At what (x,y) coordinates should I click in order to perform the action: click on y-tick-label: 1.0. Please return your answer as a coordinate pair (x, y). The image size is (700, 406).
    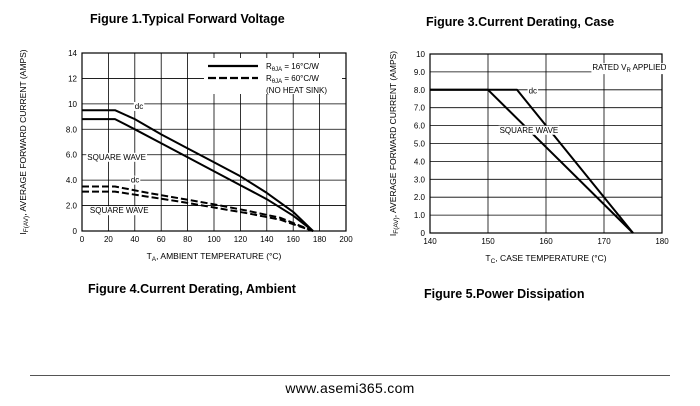
    Looking at the image, I should click on (420, 215).